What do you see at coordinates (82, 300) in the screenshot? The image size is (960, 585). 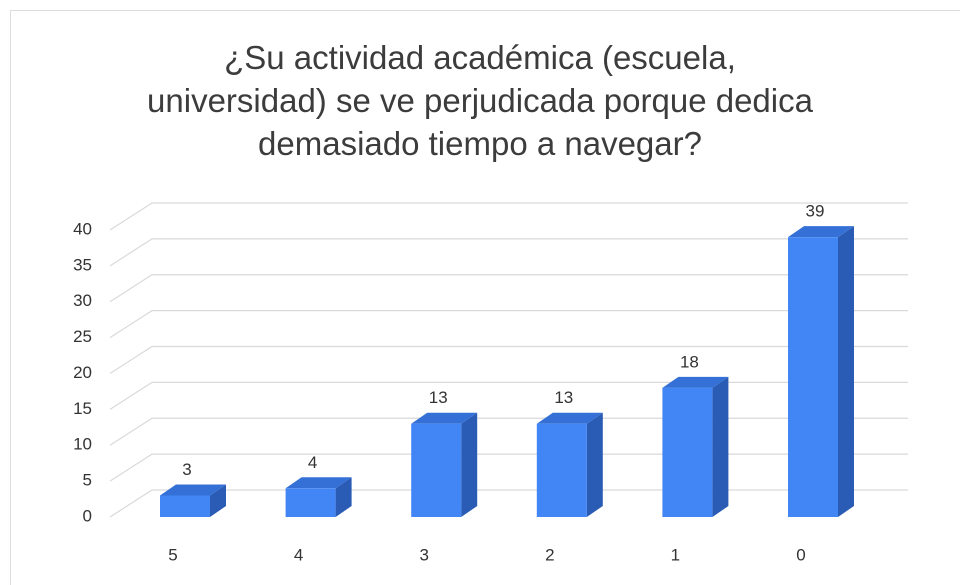 I see `y-tick-label: 30` at bounding box center [82, 300].